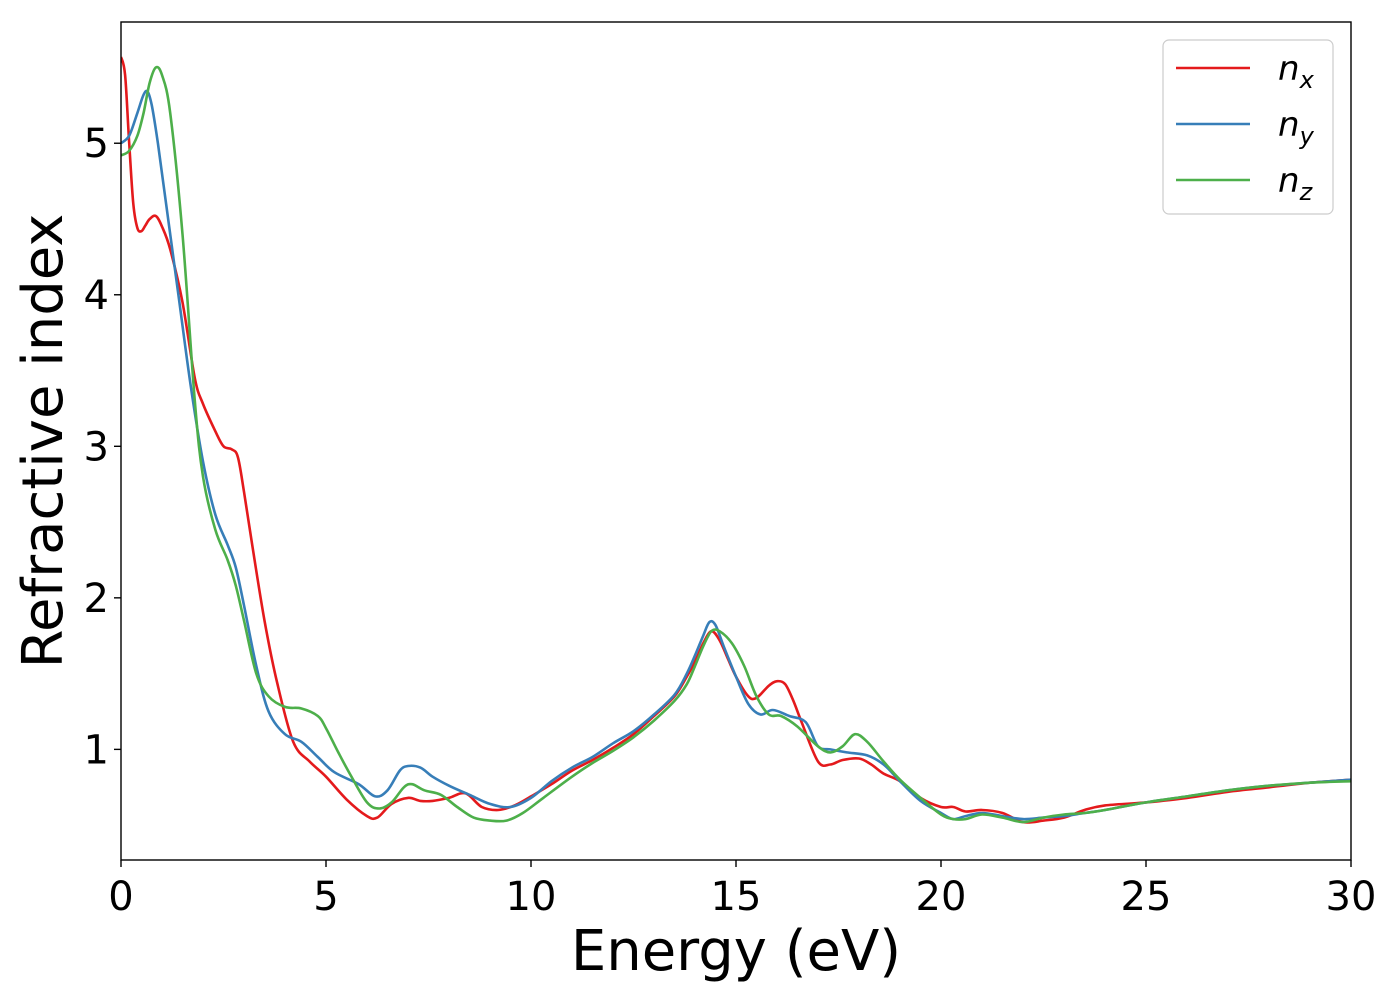  What do you see at coordinates (325, 897) in the screenshot?
I see `x-tick-label: 5` at bounding box center [325, 897].